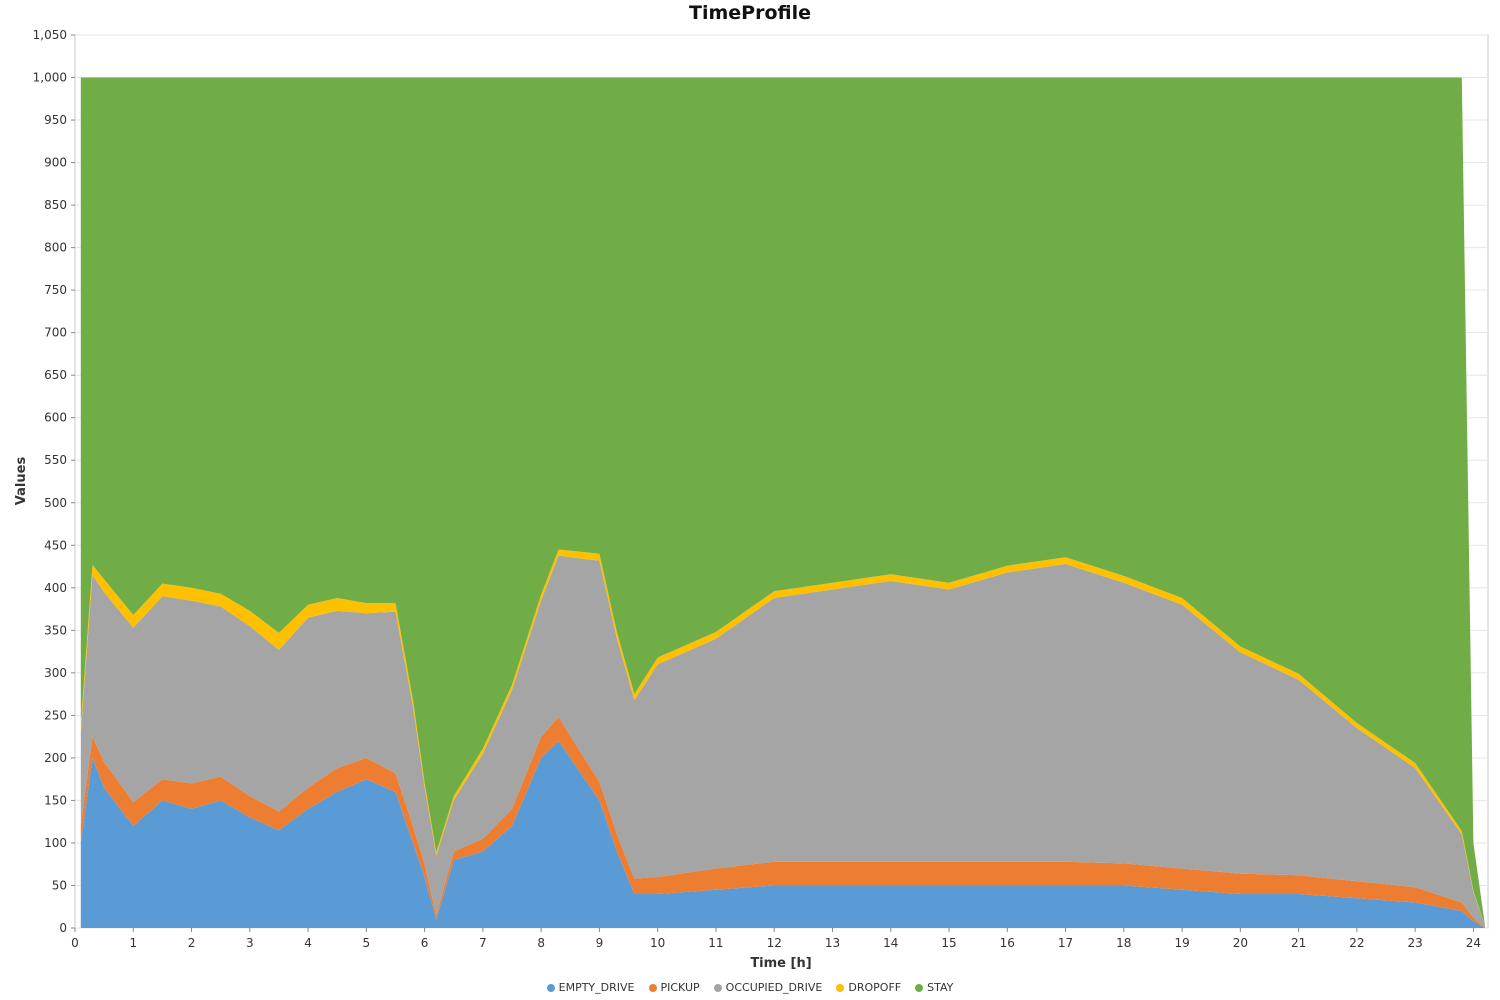  What do you see at coordinates (55, 375) in the screenshot?
I see `y-tick-label: 650` at bounding box center [55, 375].